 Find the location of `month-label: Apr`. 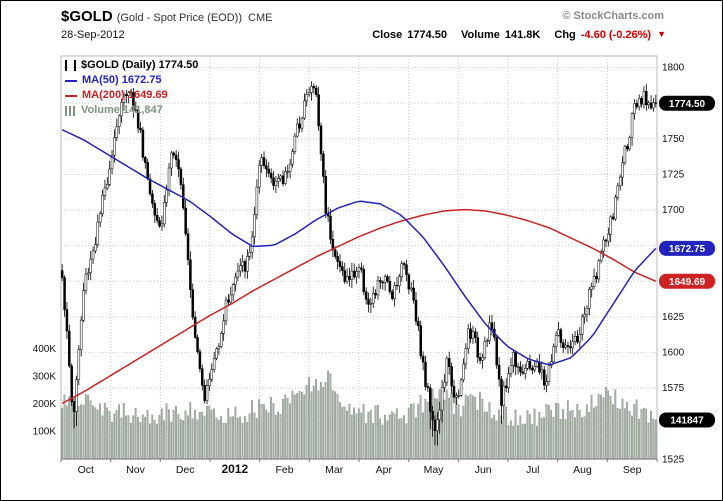

month-label: Apr is located at coordinates (384, 470).